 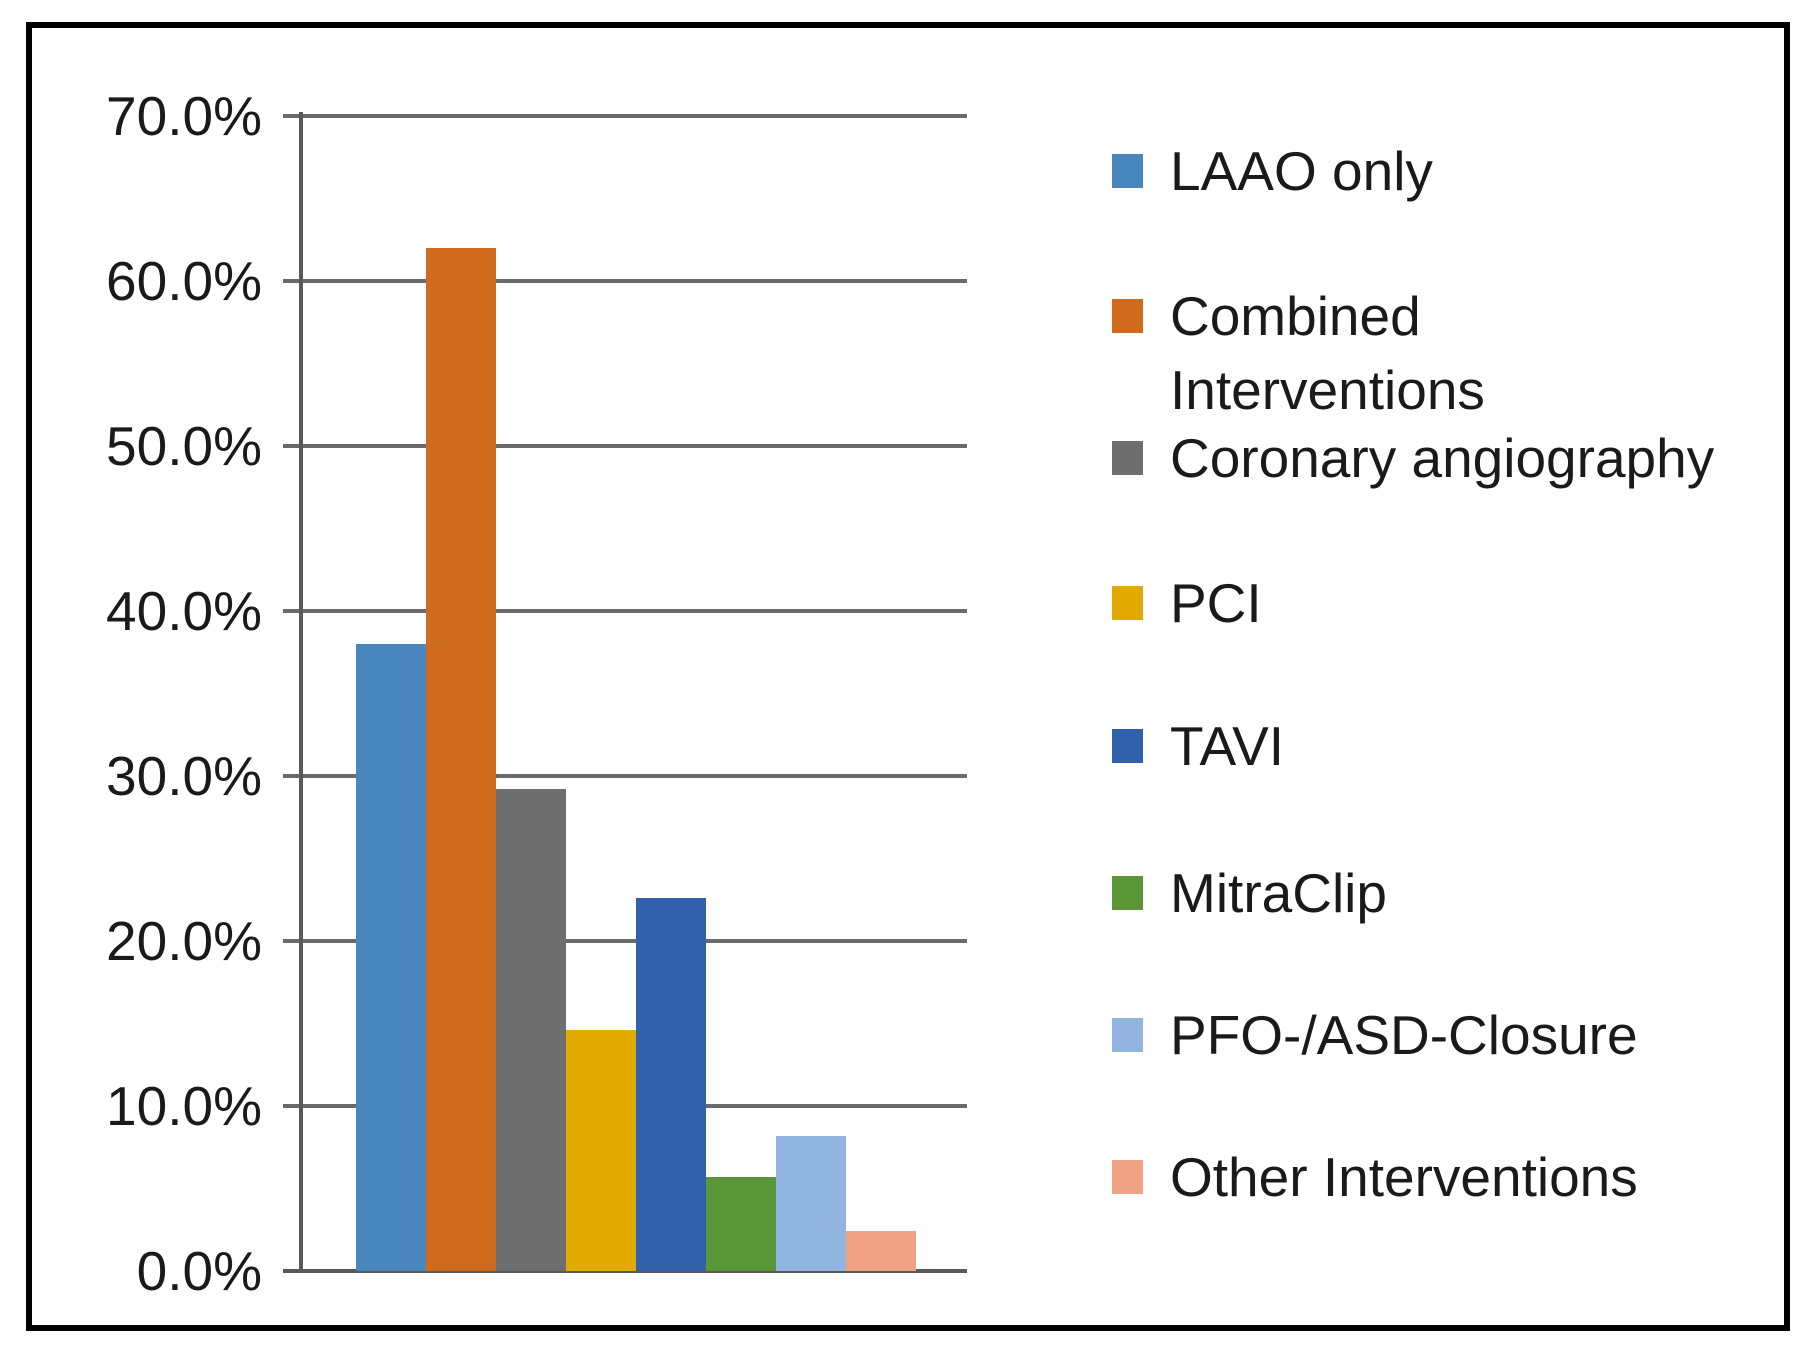 What do you see at coordinates (1227, 746) in the screenshot?
I see `legend-label: TAVI` at bounding box center [1227, 746].